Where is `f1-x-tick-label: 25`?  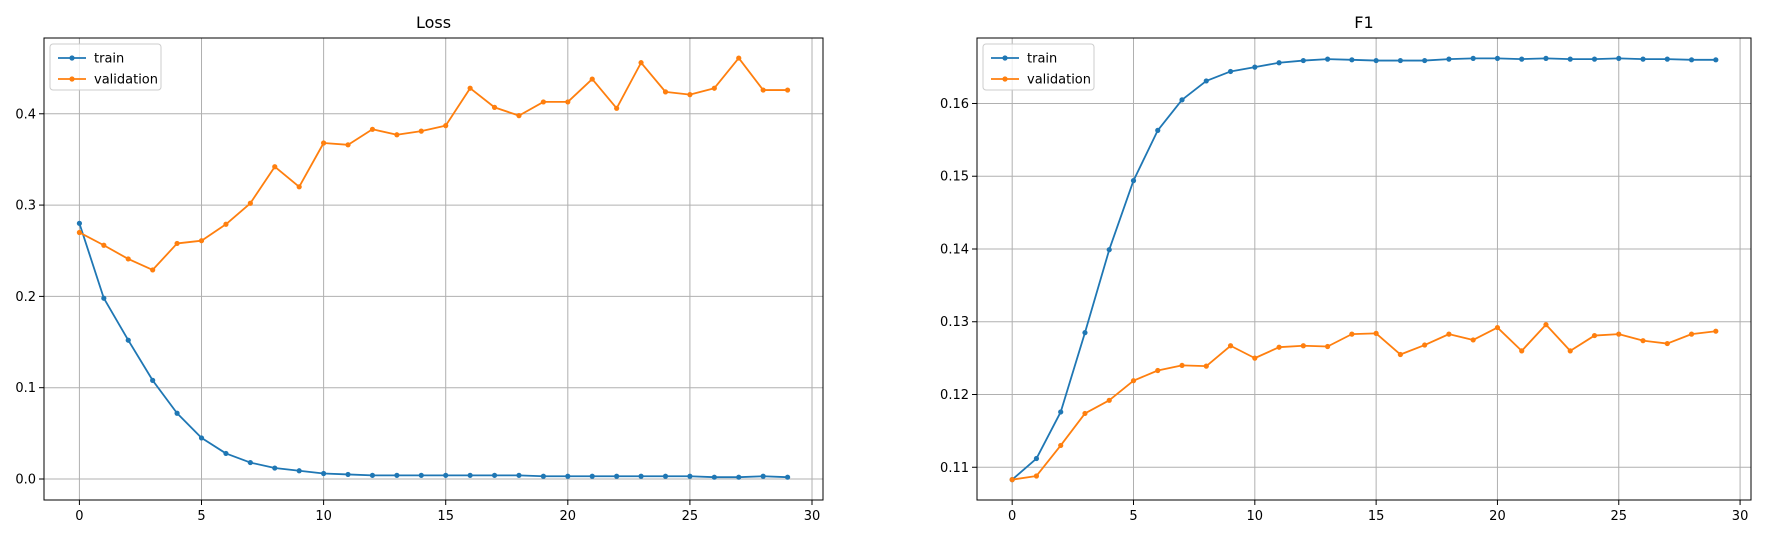
f1-x-tick-label: 25 is located at coordinates (1618, 516).